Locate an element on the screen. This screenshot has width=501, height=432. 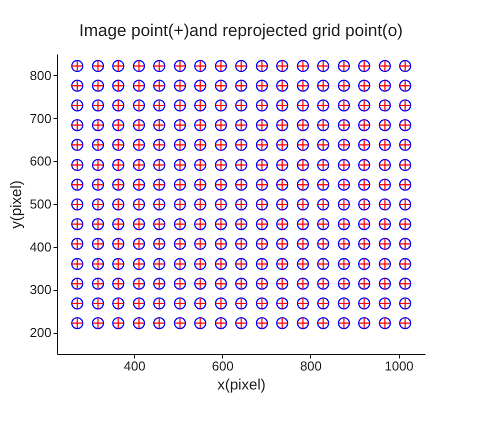
x-tick-label: 800 is located at coordinates (311, 366).